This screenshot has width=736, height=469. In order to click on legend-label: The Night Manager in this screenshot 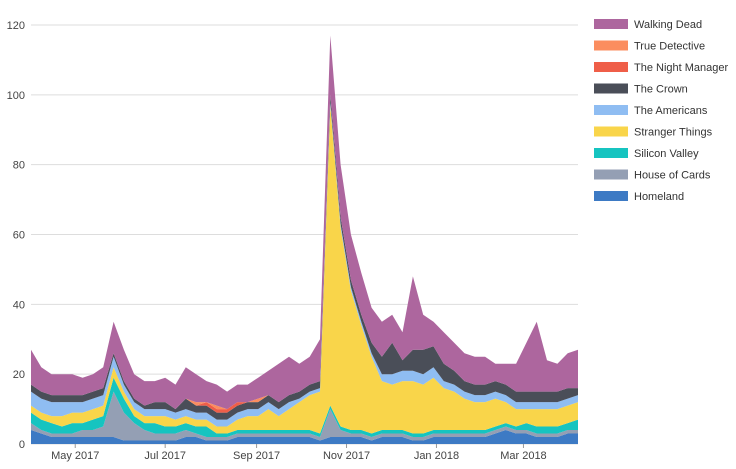, I will do `click(681, 68)`.